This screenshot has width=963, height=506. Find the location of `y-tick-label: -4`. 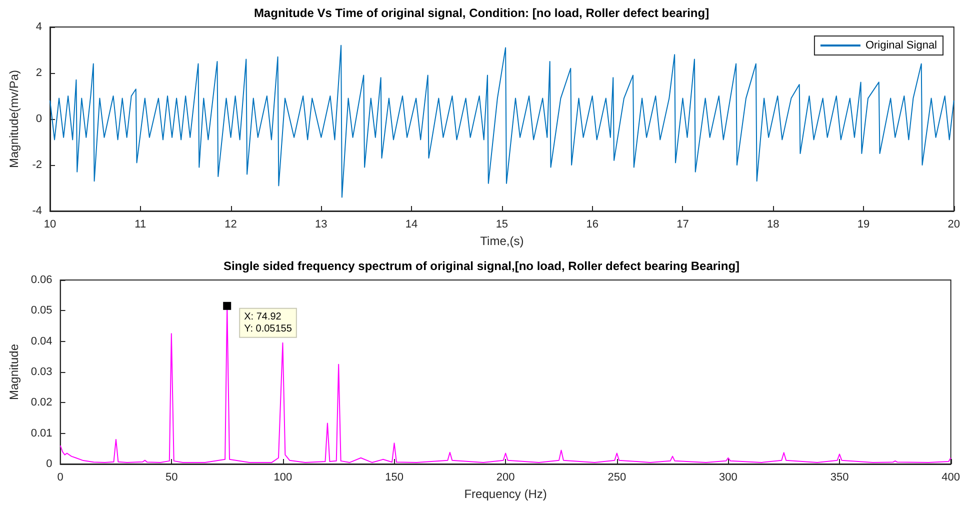

y-tick-label: -4 is located at coordinates (37, 211).